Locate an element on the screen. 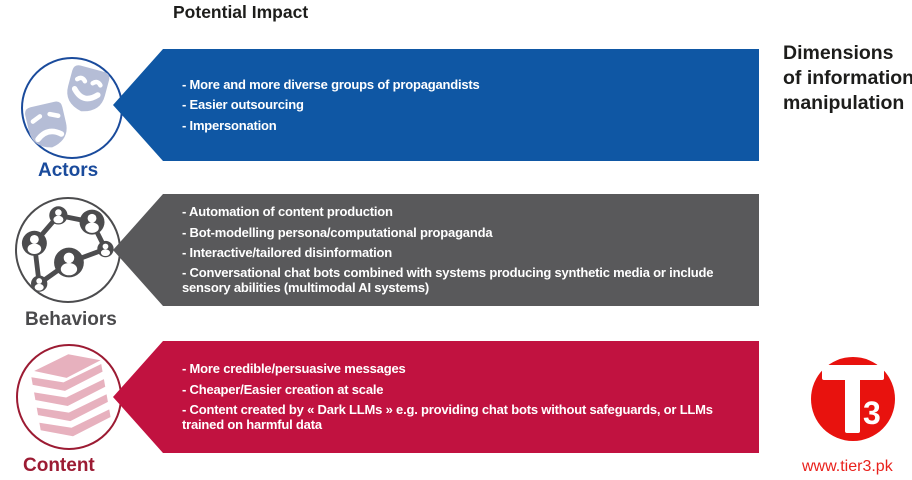 This screenshot has width=912, height=480. actors-bullet: - Impersonation is located at coordinates (229, 125).